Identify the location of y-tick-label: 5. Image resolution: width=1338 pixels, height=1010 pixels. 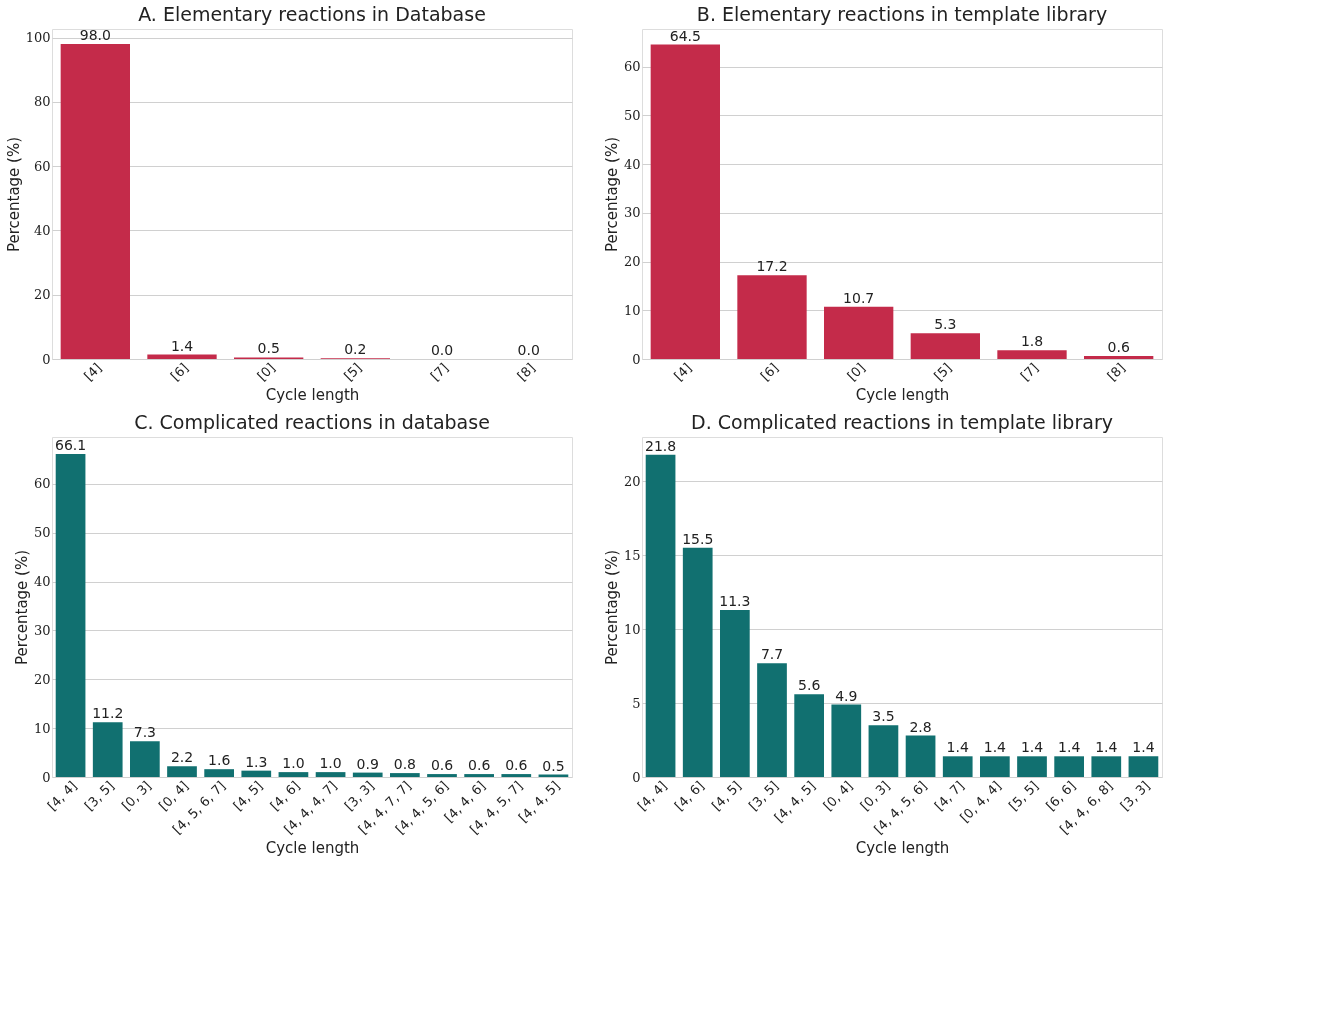
(636, 703).